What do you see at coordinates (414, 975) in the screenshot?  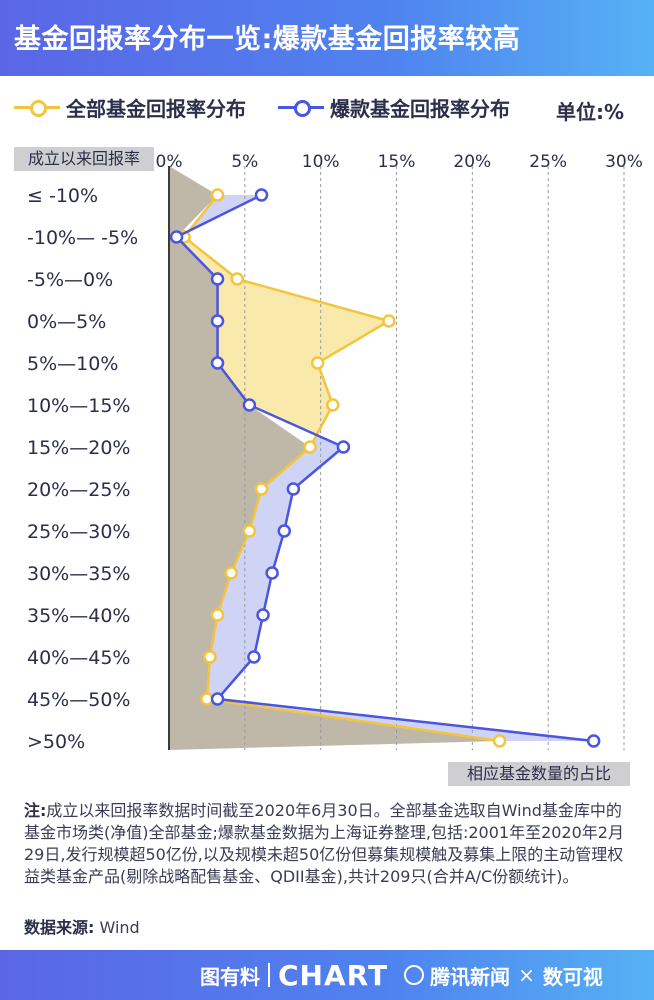 I see `tencent-news-icon` at bounding box center [414, 975].